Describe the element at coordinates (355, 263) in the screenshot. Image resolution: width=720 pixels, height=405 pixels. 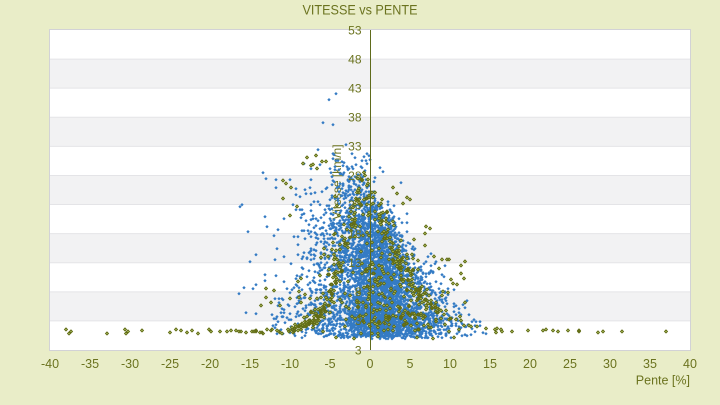
I see `svg-text: 13` at that location.